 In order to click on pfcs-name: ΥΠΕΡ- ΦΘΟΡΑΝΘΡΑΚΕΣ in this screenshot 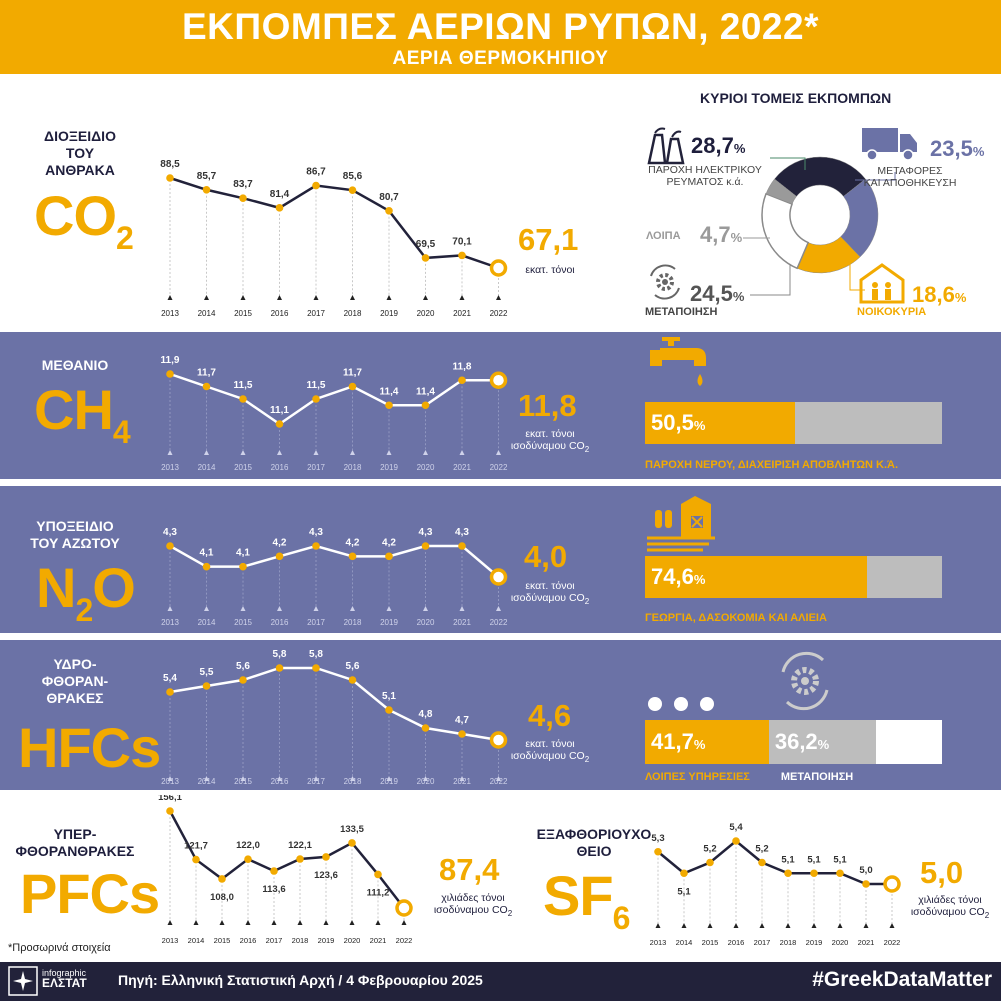, I will do `click(75, 843)`.